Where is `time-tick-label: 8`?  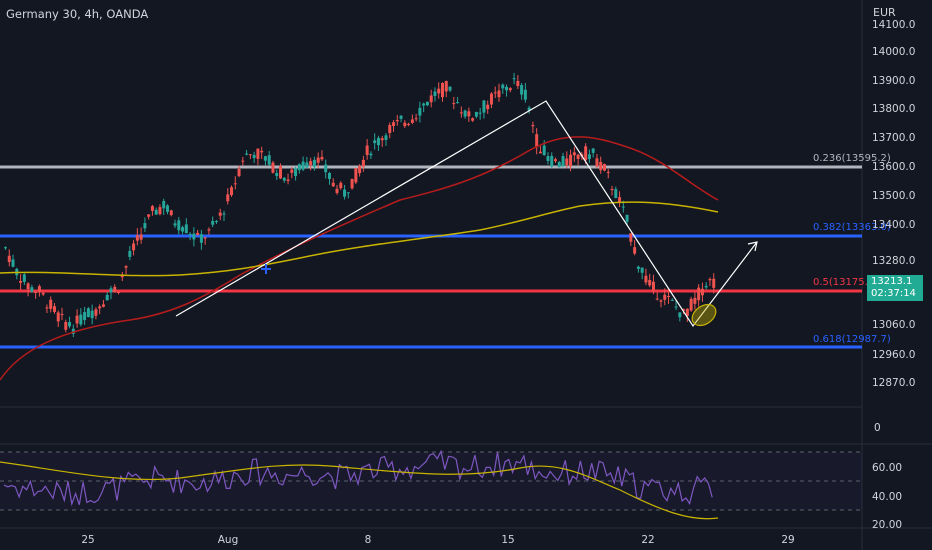 time-tick-label: 8 is located at coordinates (368, 540).